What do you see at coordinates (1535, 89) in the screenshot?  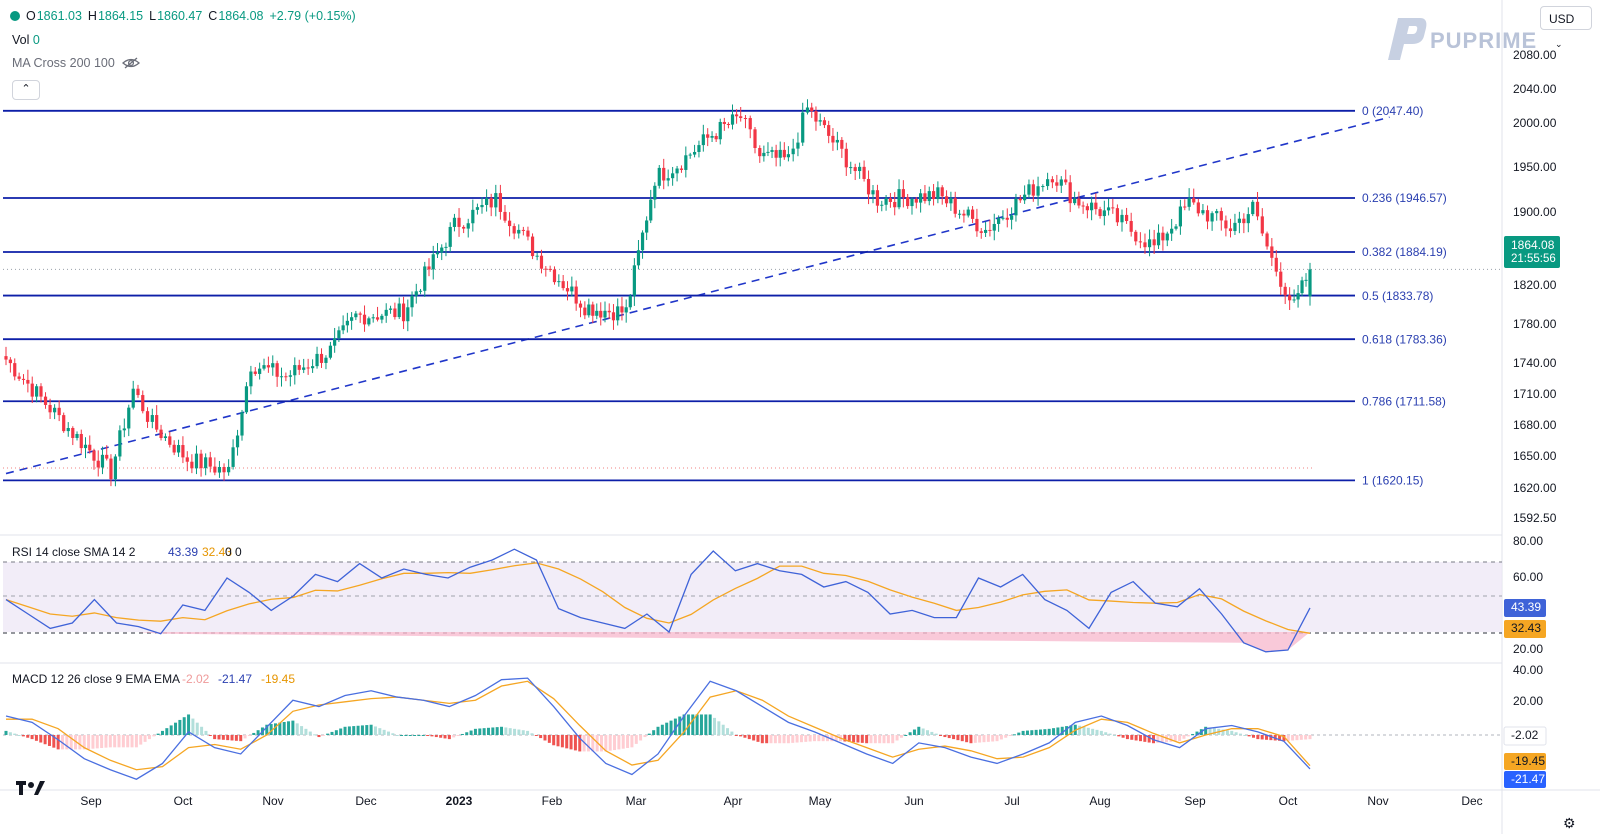 I see `price-tick-label: 2040.00` at bounding box center [1535, 89].